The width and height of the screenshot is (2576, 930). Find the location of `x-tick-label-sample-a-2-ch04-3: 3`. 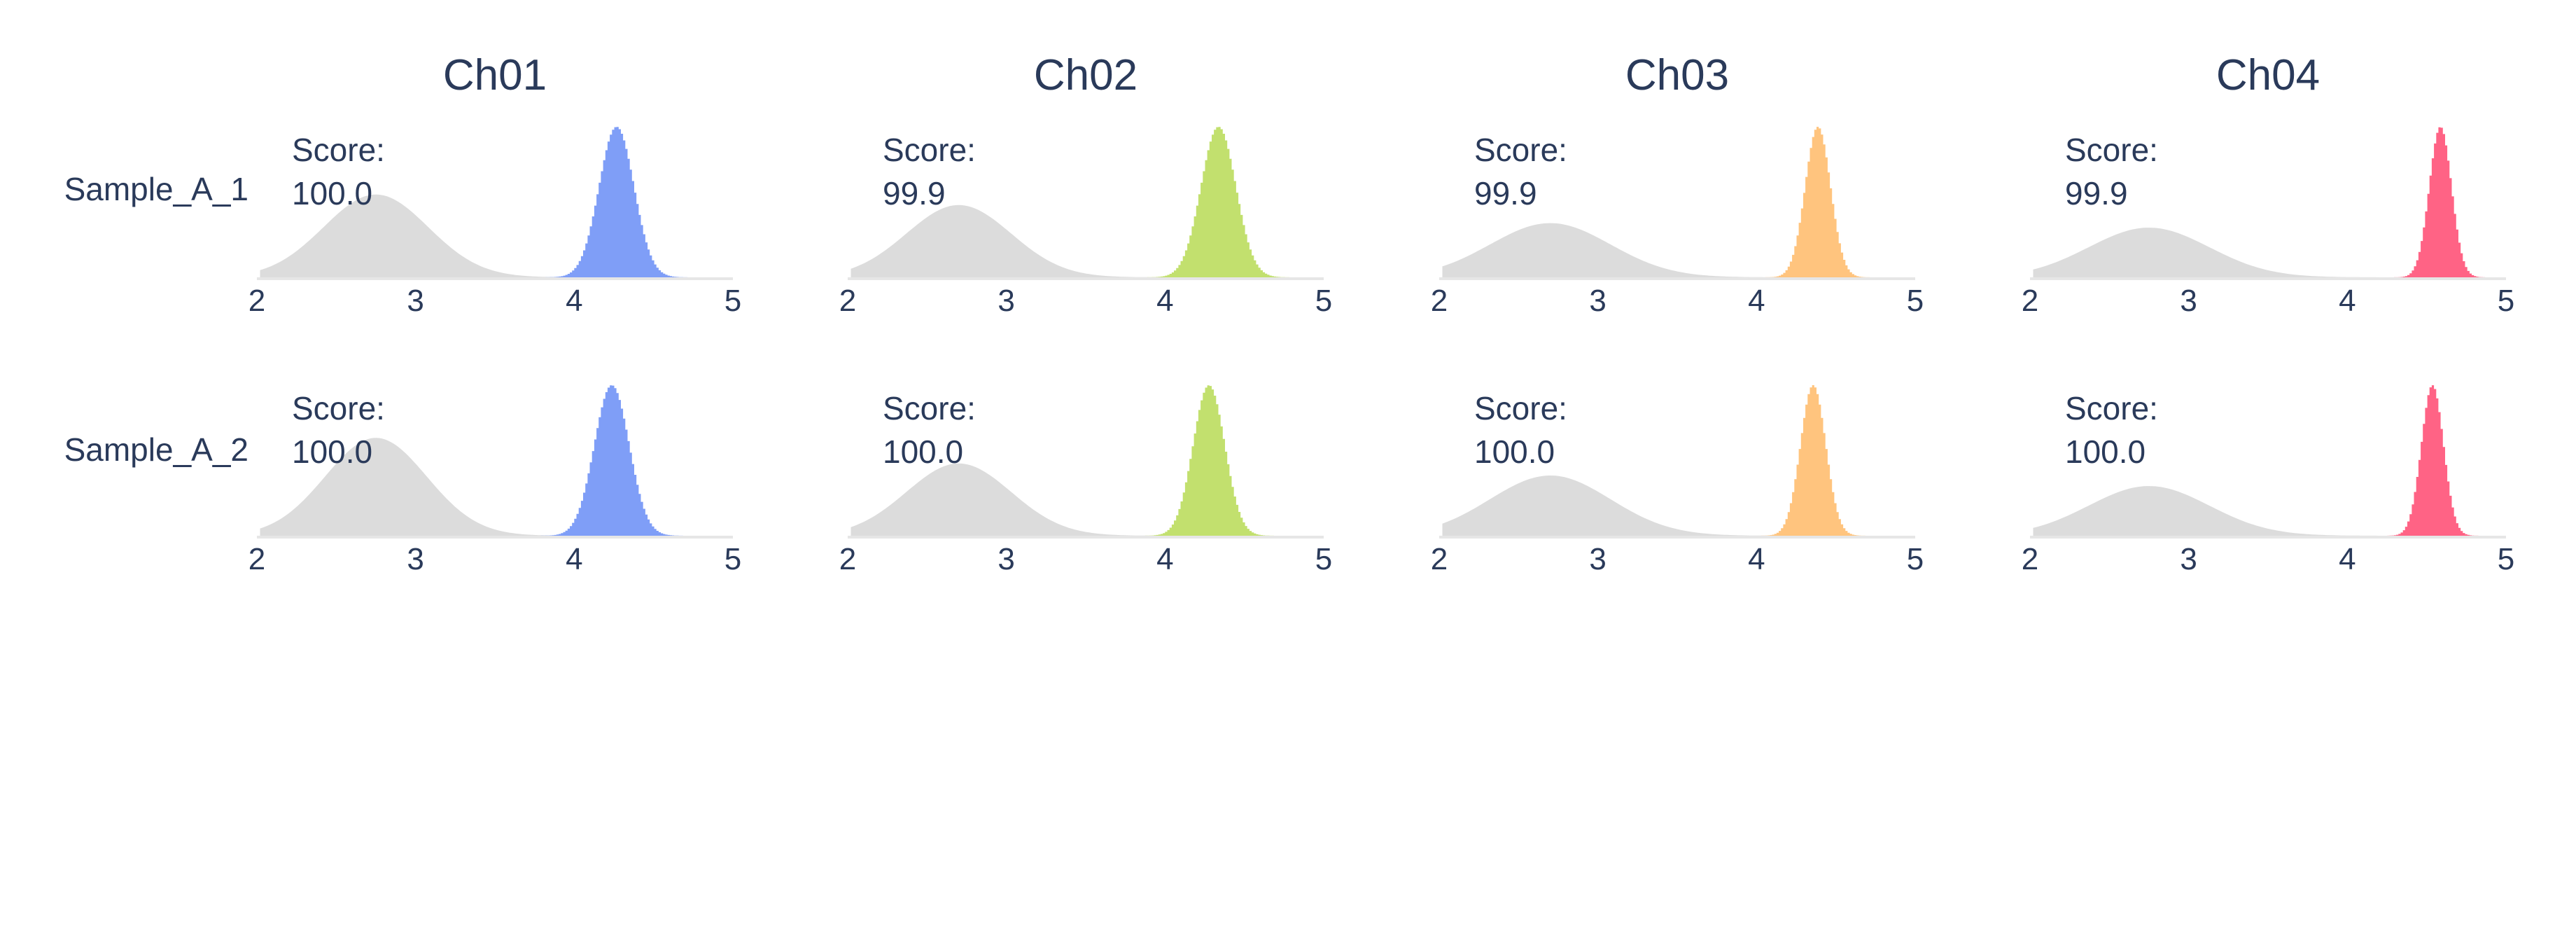

x-tick-label-sample-a-2-ch04-3: 3 is located at coordinates (2188, 559).